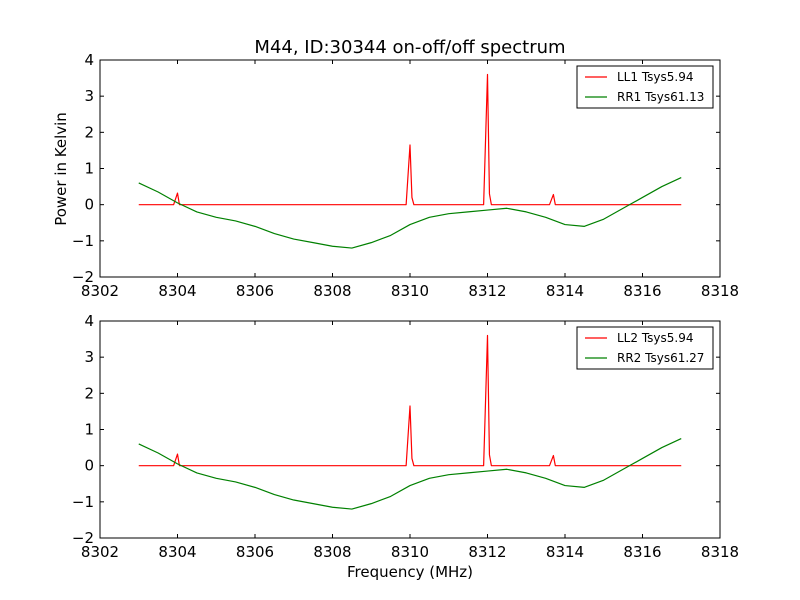  I want to click on legend: LL1 Tsys5.94 RR1 Tsys61.13, so click(645, 87).